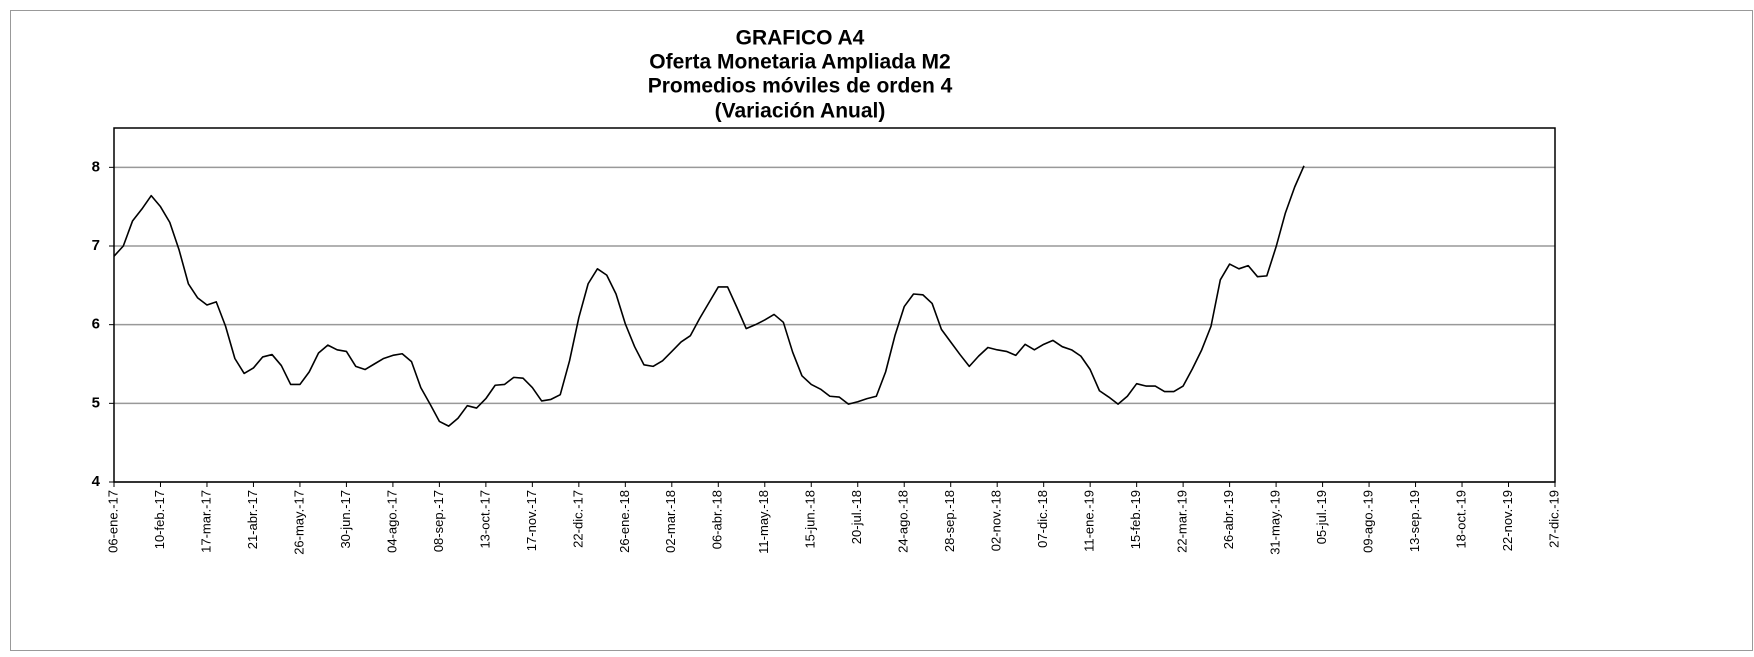 This screenshot has height=657, width=1754. Describe the element at coordinates (1368, 521) in the screenshot. I see `x-tick-label: 09-ago.-19` at that location.